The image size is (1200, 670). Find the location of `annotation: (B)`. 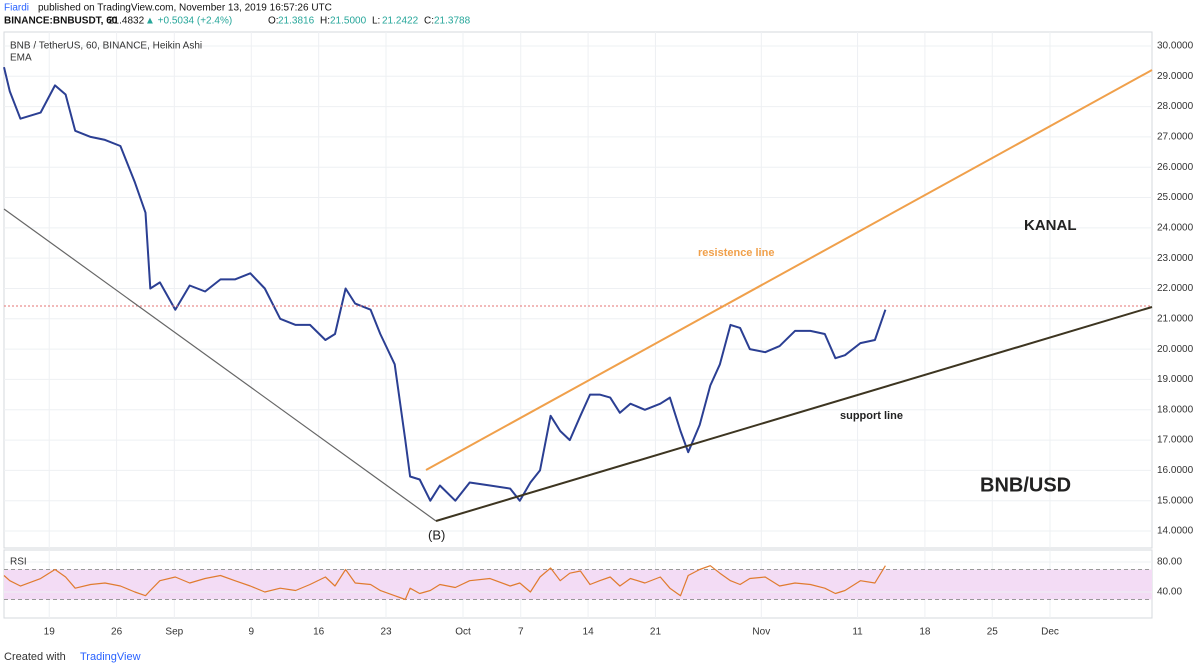

annotation: (B) is located at coordinates (436, 534).